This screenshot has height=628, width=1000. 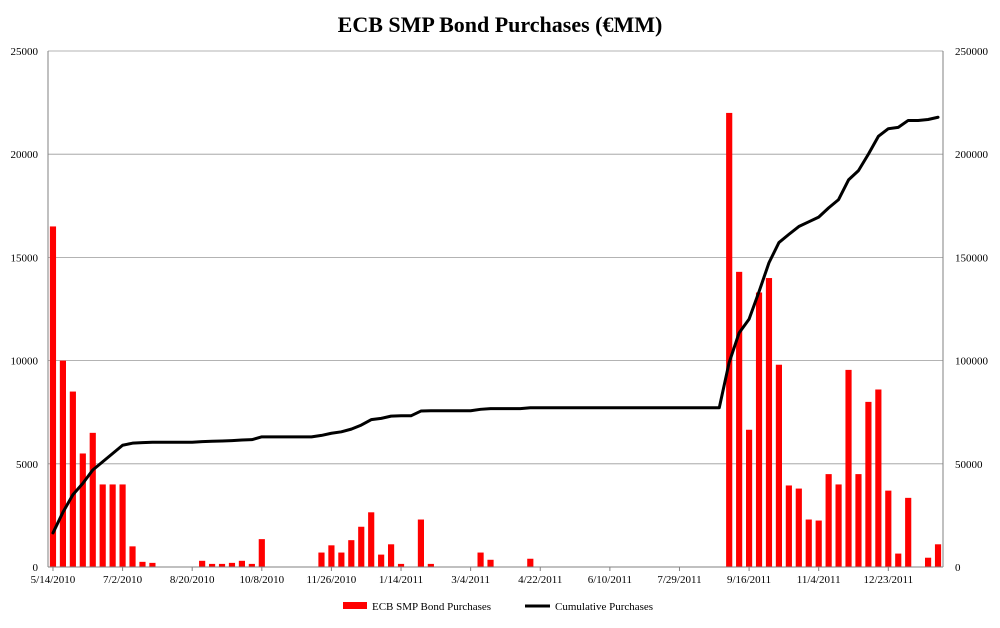 What do you see at coordinates (25, 52) in the screenshot?
I see `y-left-tick-label: 25000` at bounding box center [25, 52].